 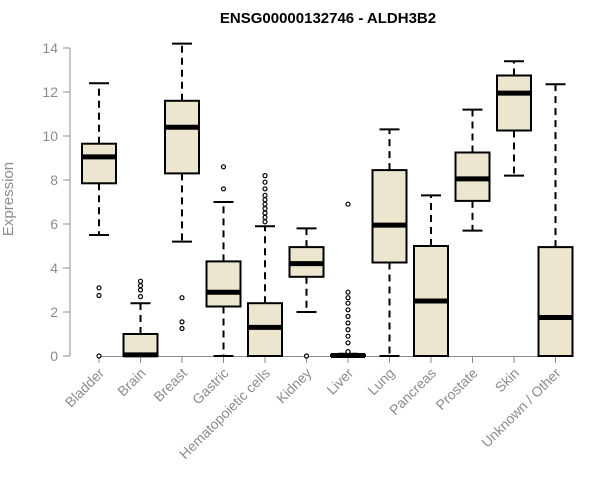 I want to click on y-tick-label: 4, so click(x=54, y=268).